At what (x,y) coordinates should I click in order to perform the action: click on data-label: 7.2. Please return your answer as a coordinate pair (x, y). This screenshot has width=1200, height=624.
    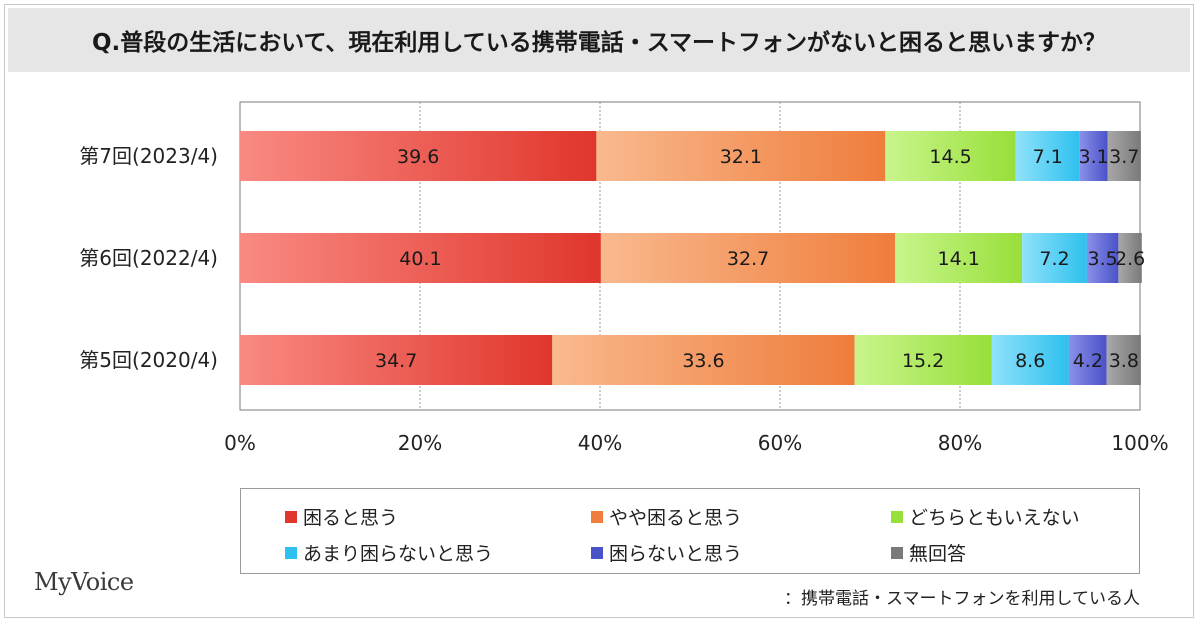
    Looking at the image, I should click on (1054, 259).